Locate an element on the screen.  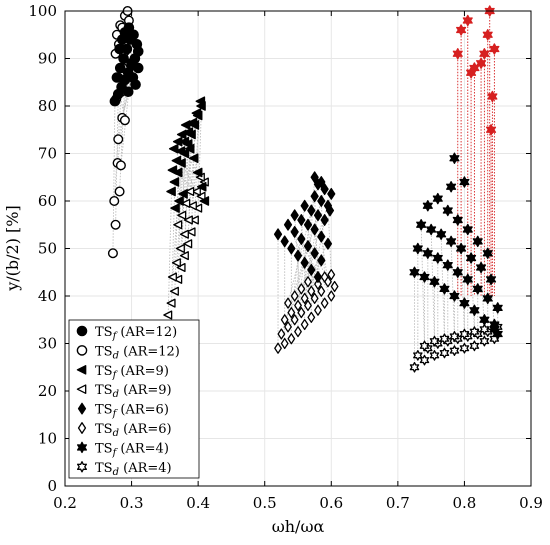
legend-entry-label: TSf (AR=9) is located at coordinates (132, 372).